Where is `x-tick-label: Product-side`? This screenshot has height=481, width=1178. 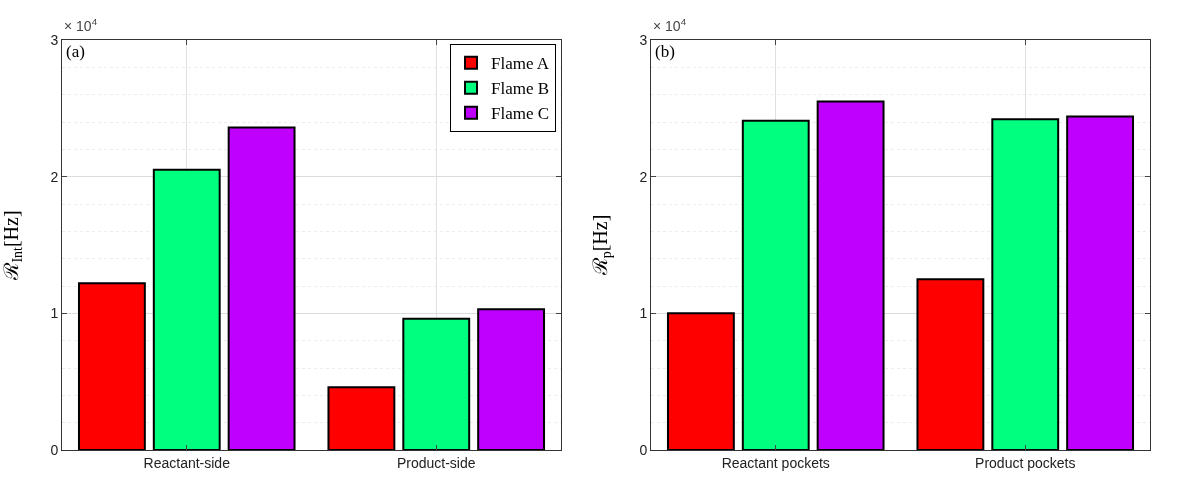
x-tick-label: Product-side is located at coordinates (436, 462).